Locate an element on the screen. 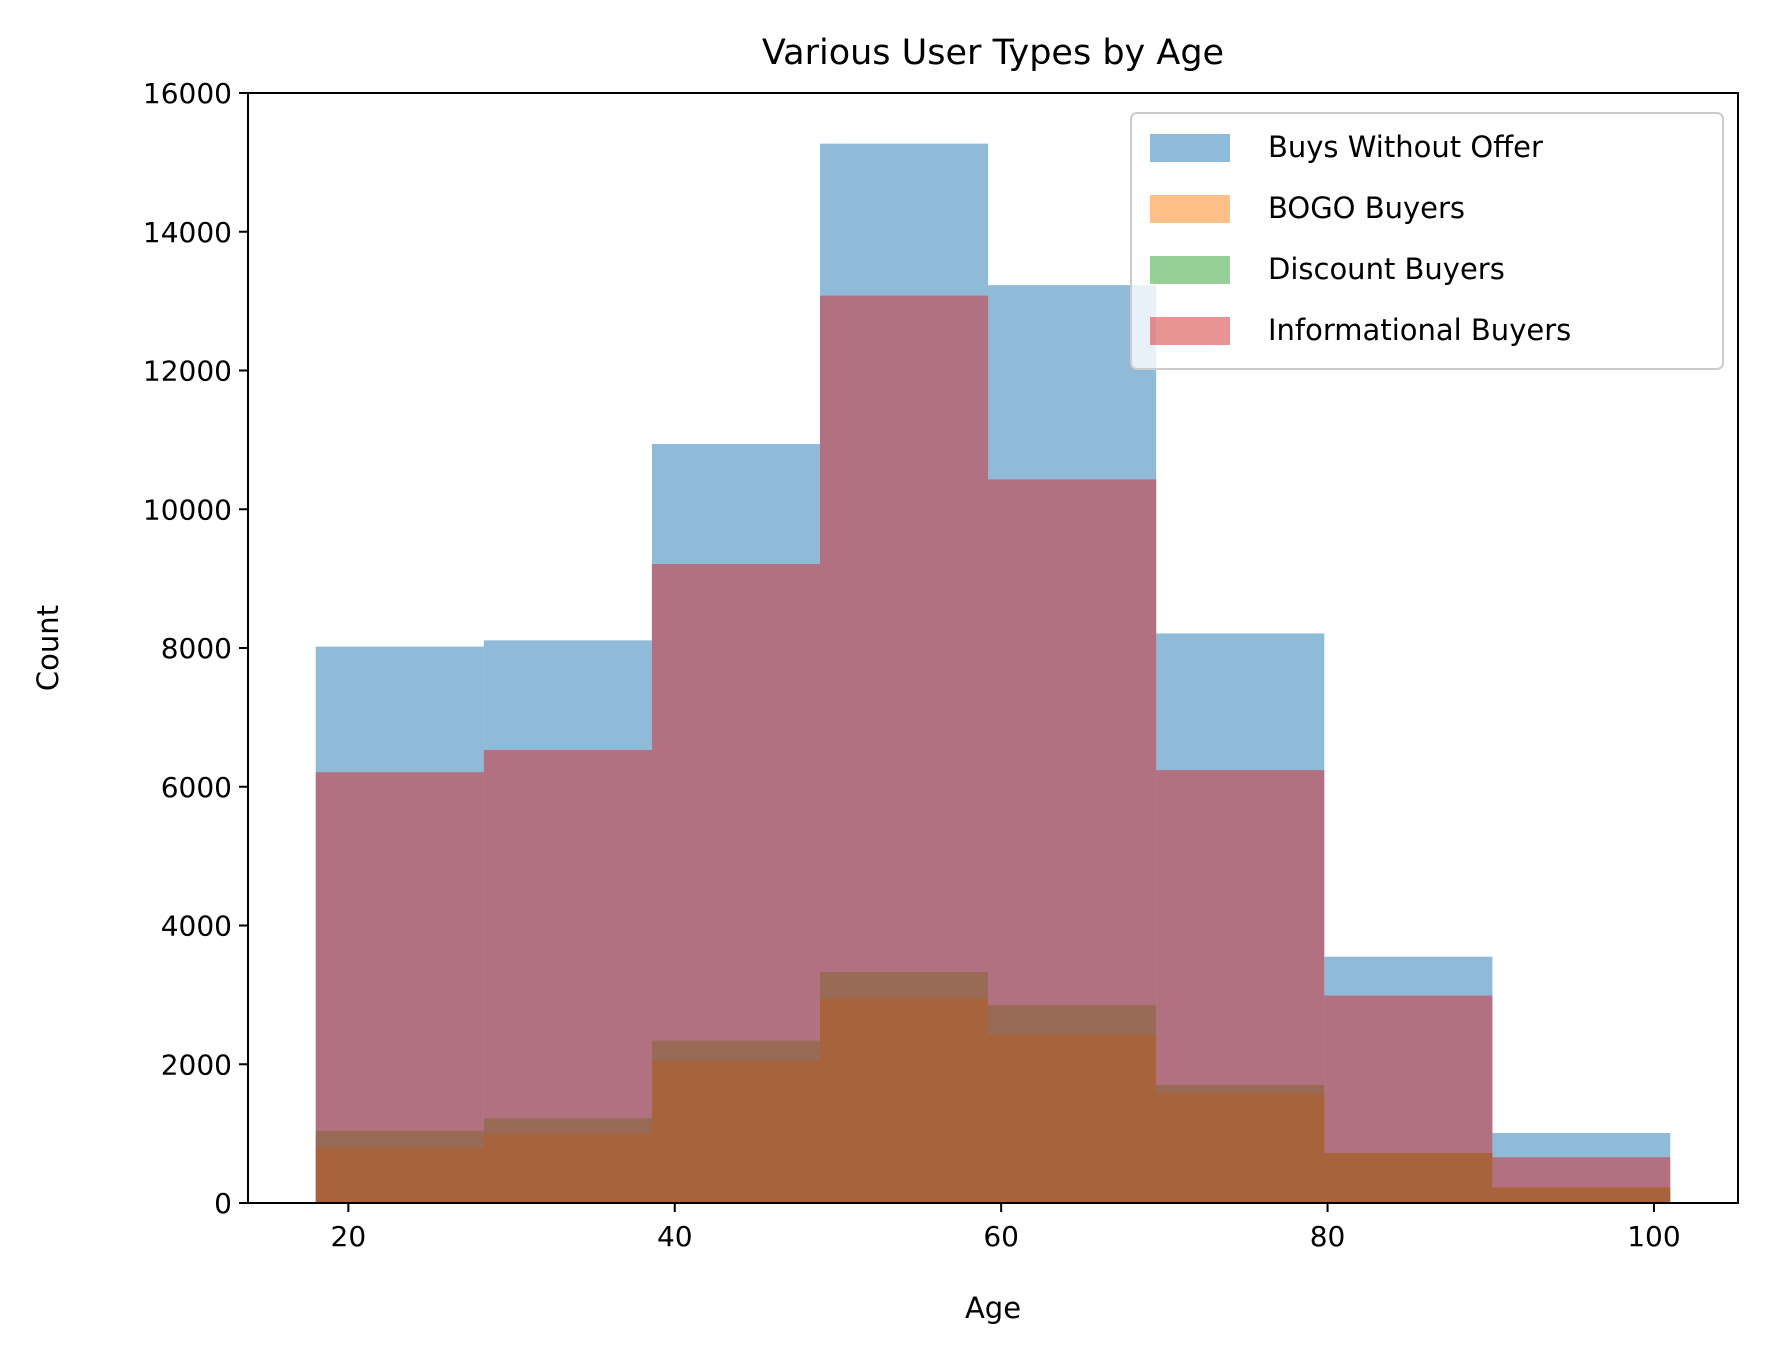 Image resolution: width=1766 pixels, height=1357 pixels. x-axis-ticks: 20 40 60 80 100 is located at coordinates (1006, 1228).